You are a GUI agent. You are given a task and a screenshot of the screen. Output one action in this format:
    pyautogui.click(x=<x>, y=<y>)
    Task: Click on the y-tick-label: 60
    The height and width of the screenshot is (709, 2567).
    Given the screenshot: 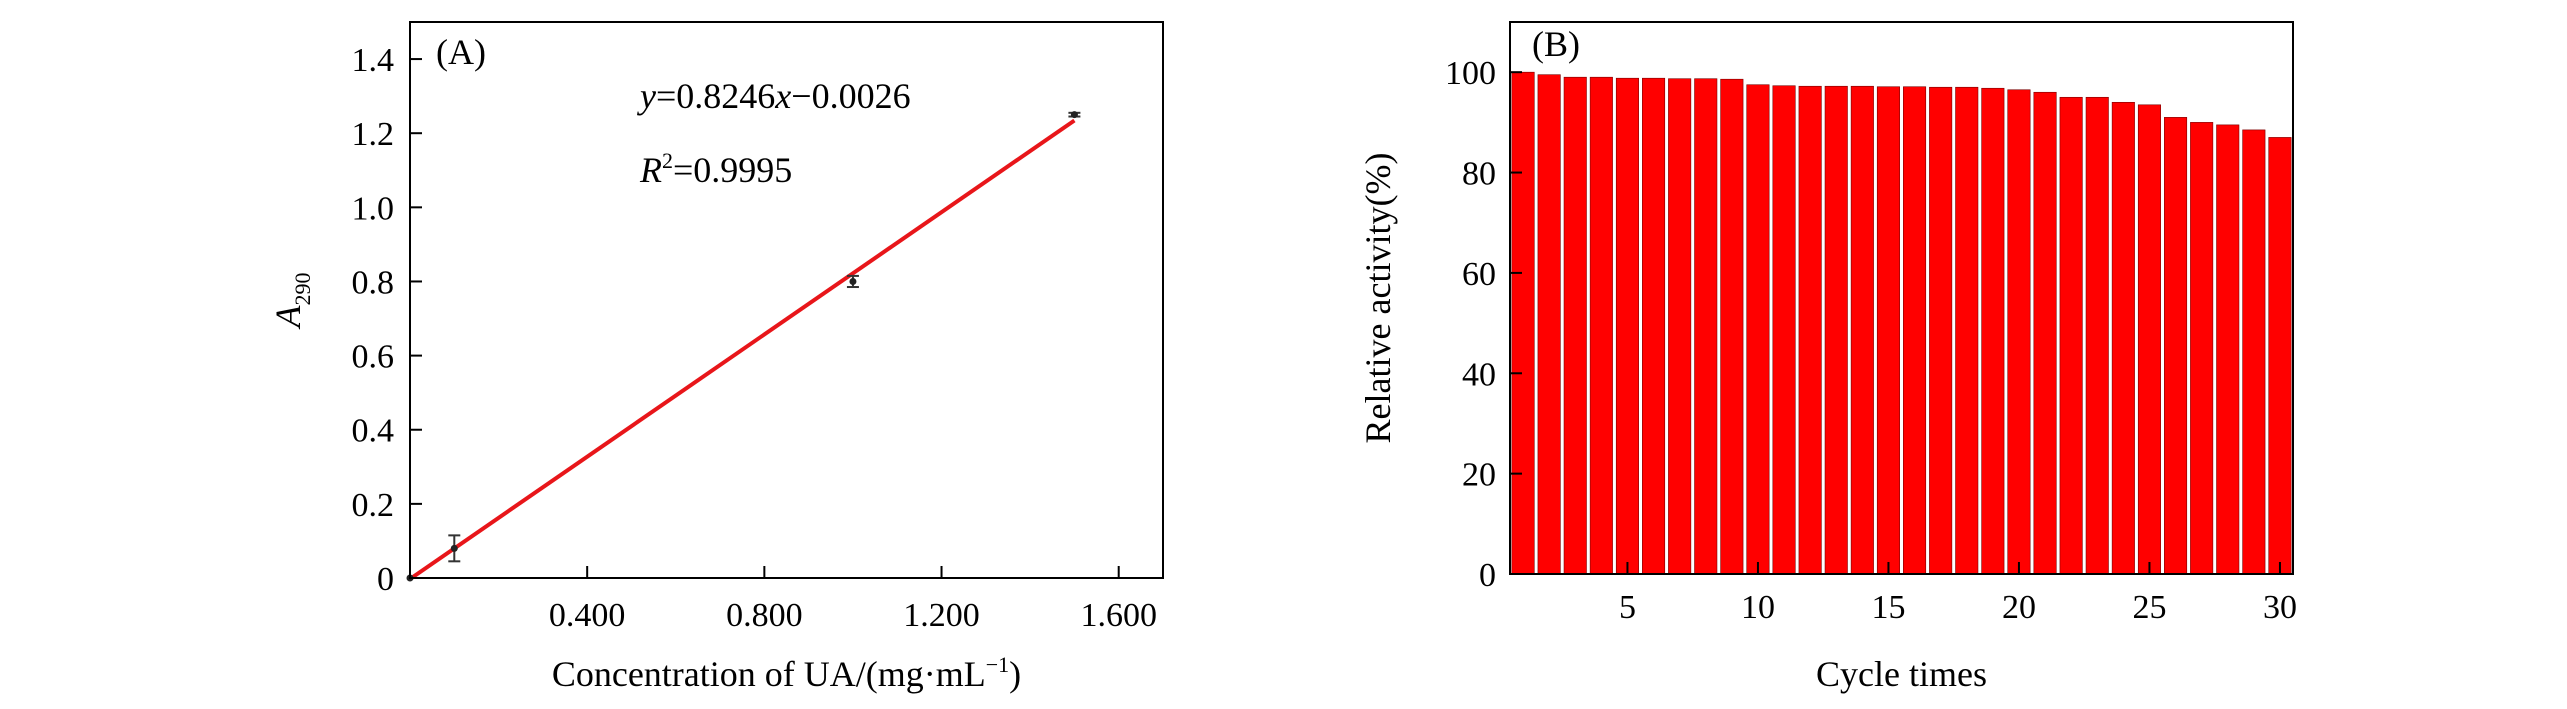 What is the action you would take?
    pyautogui.click(x=1479, y=274)
    